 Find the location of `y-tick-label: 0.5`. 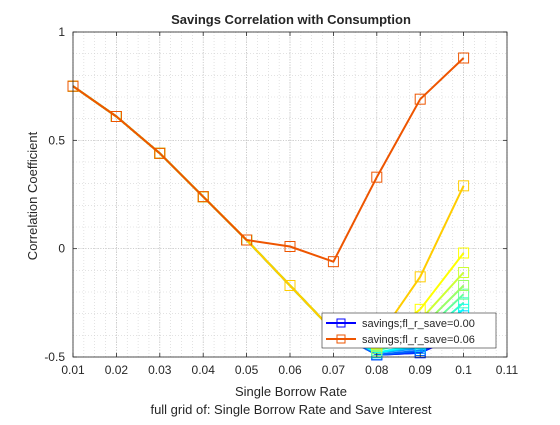

y-tick-label: 0.5 is located at coordinates (56, 140).